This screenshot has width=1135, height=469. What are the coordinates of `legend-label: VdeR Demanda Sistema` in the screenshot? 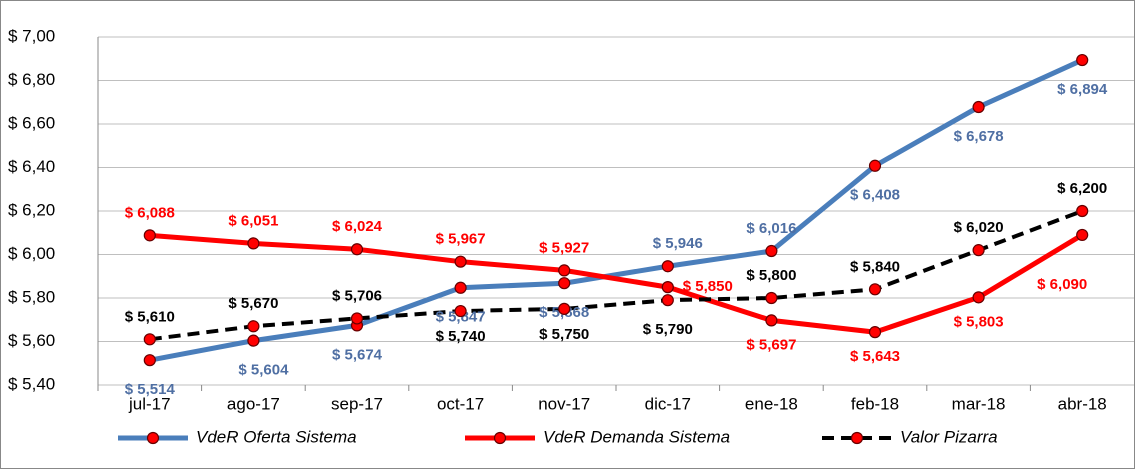 It's located at (636, 436).